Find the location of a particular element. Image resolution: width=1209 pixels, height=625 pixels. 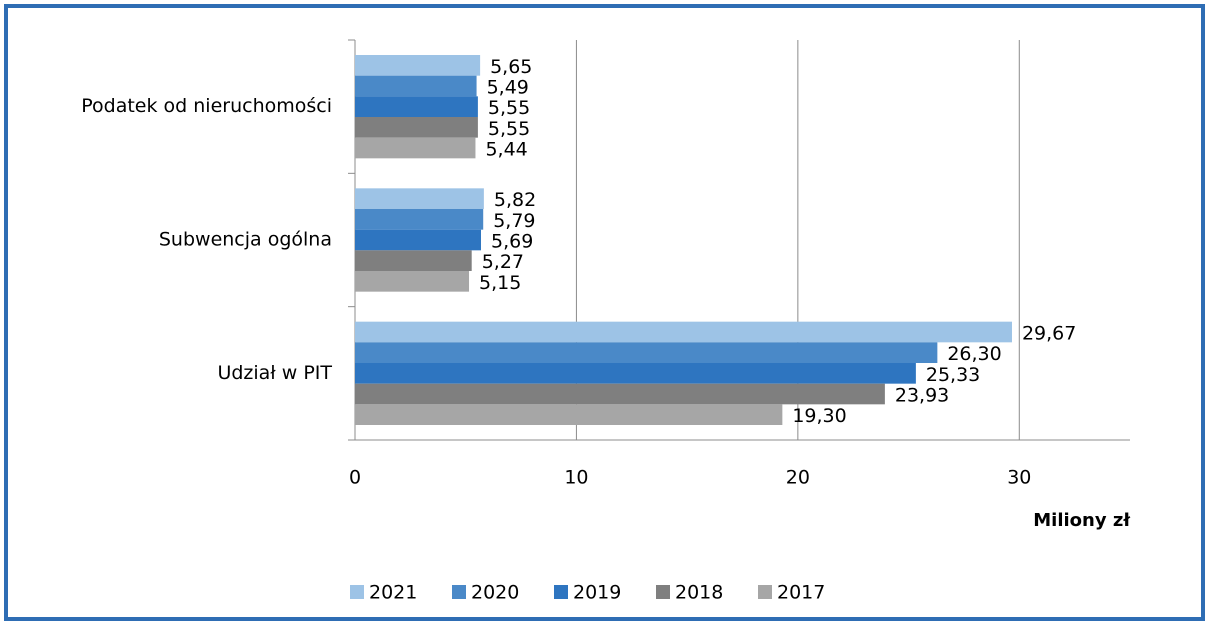

y-tick-label: Subwencja ogólna is located at coordinates (245, 240).